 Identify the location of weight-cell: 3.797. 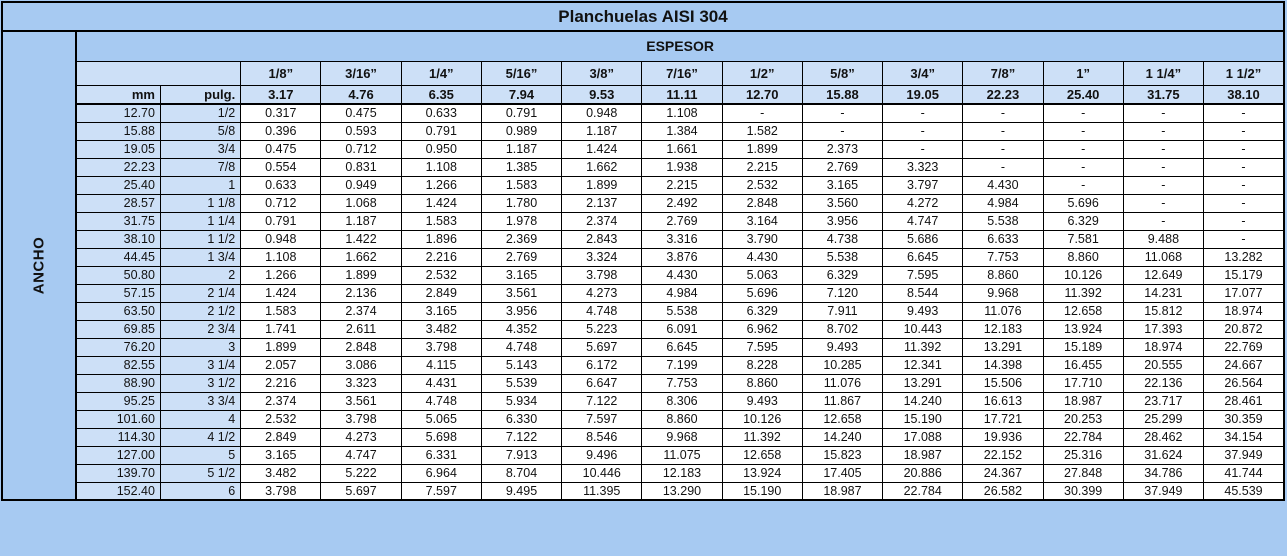
(923, 185).